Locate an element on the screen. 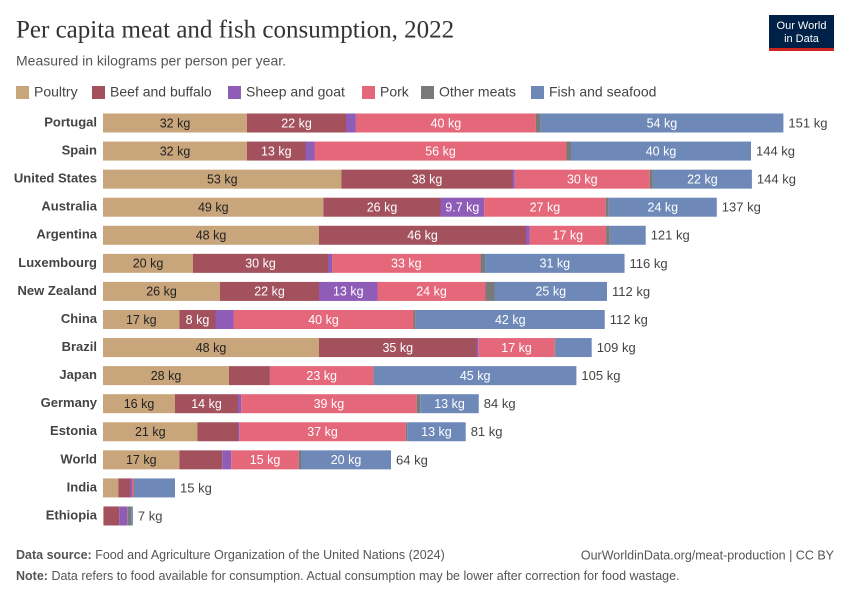 This screenshot has width=850, height=600. category-label: Brazil is located at coordinates (79, 346).